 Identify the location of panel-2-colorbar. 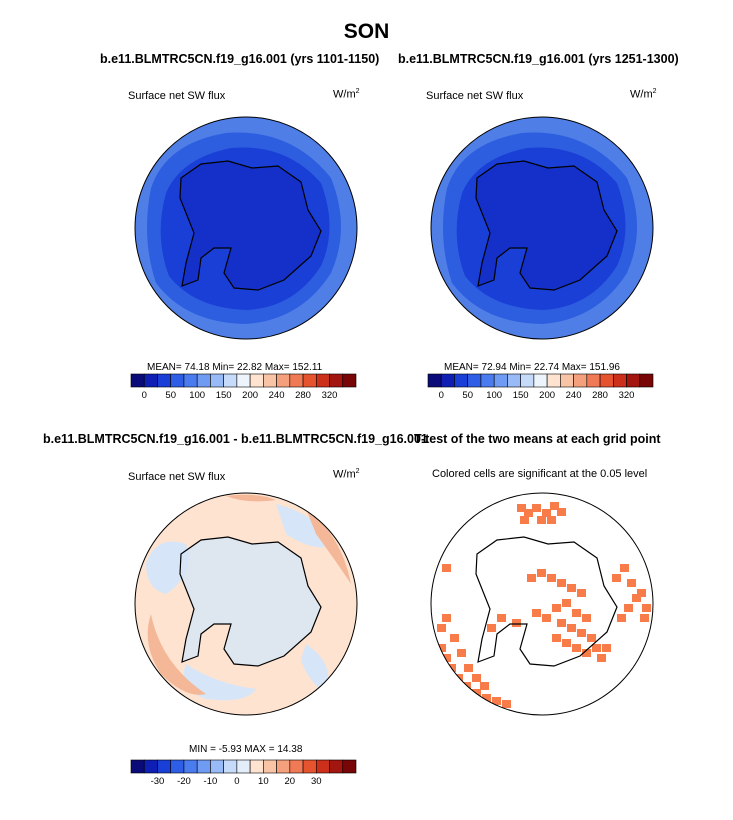
(540, 380).